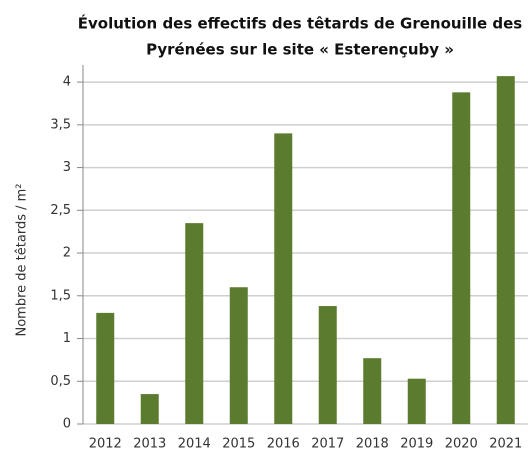 This screenshot has height=455, width=528. I want to click on y-tick-label: 1,5, so click(60, 295).